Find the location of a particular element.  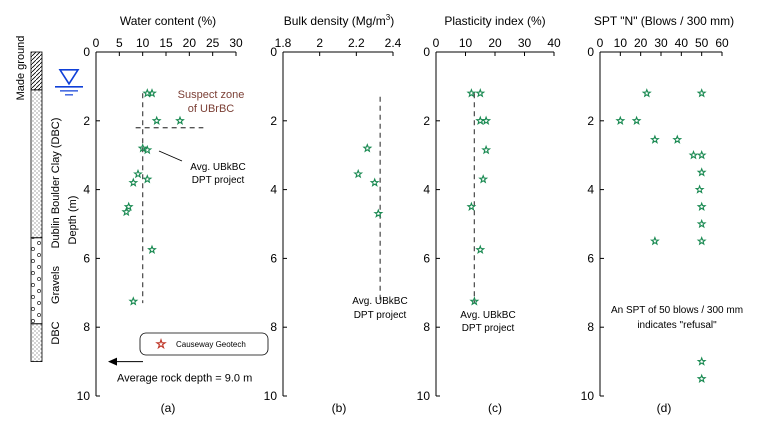

stratum-label-gravels: Gravels is located at coordinates (56, 285).